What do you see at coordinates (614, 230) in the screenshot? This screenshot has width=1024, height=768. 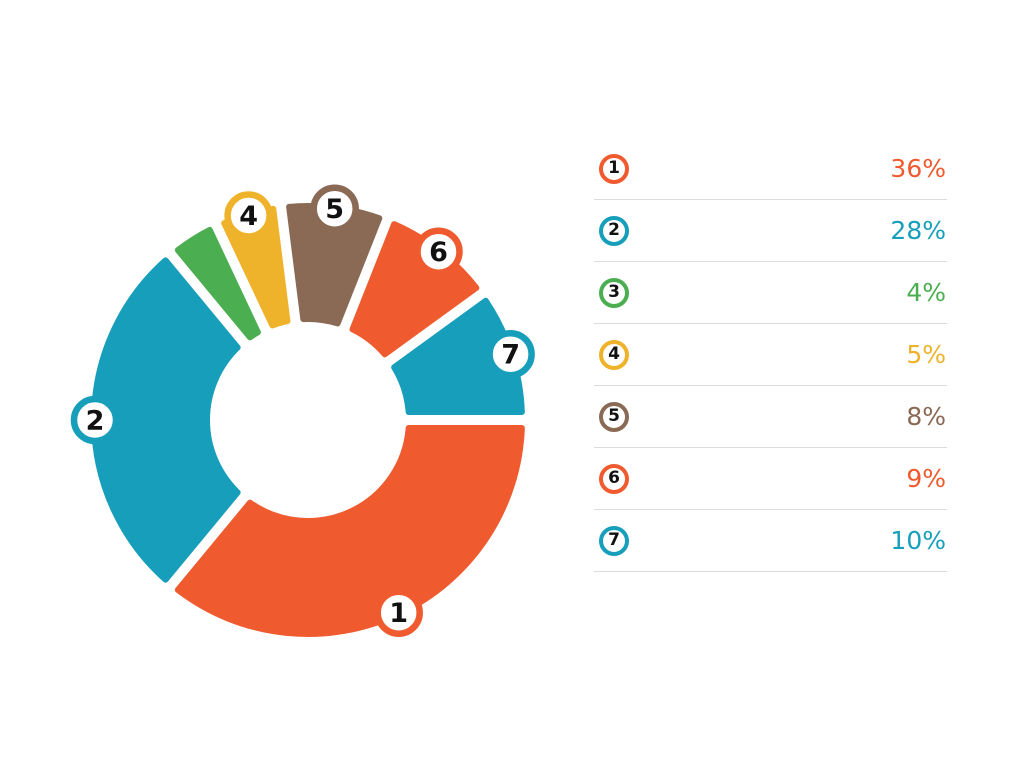 I see `legend-badge-2: 2` at bounding box center [614, 230].